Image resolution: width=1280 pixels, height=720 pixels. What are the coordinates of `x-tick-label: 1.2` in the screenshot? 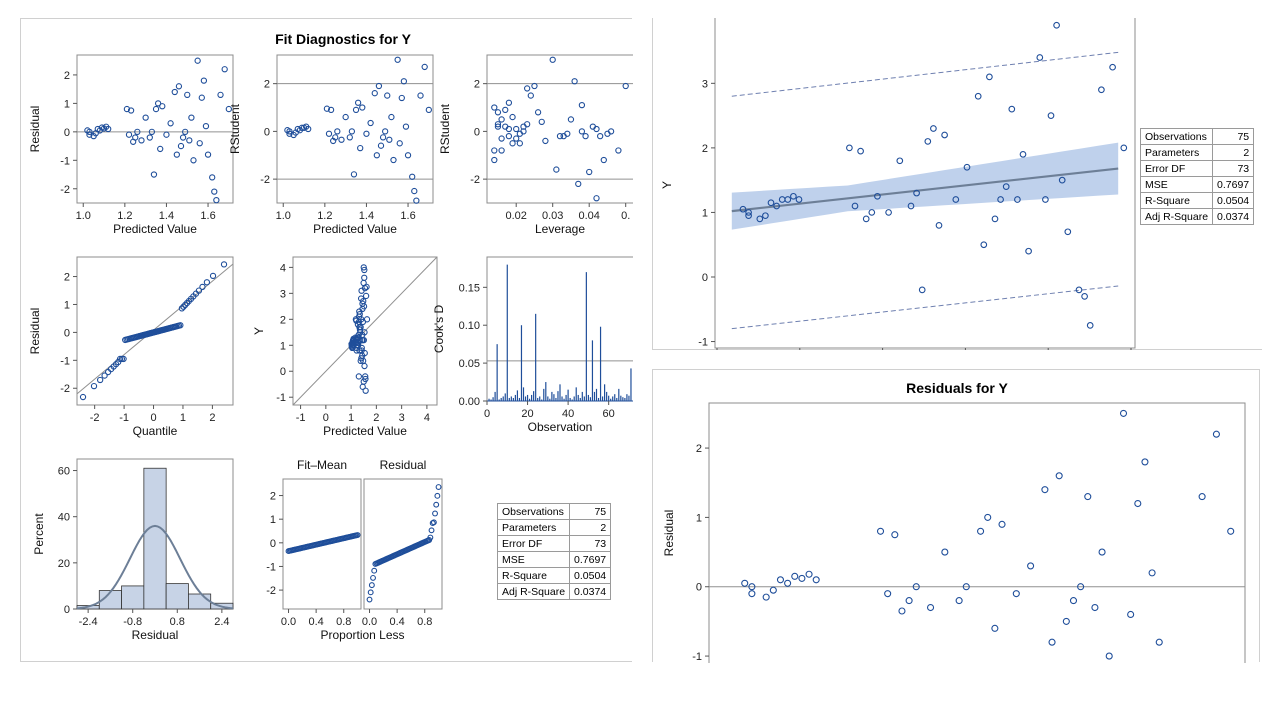 It's located at (324, 216).